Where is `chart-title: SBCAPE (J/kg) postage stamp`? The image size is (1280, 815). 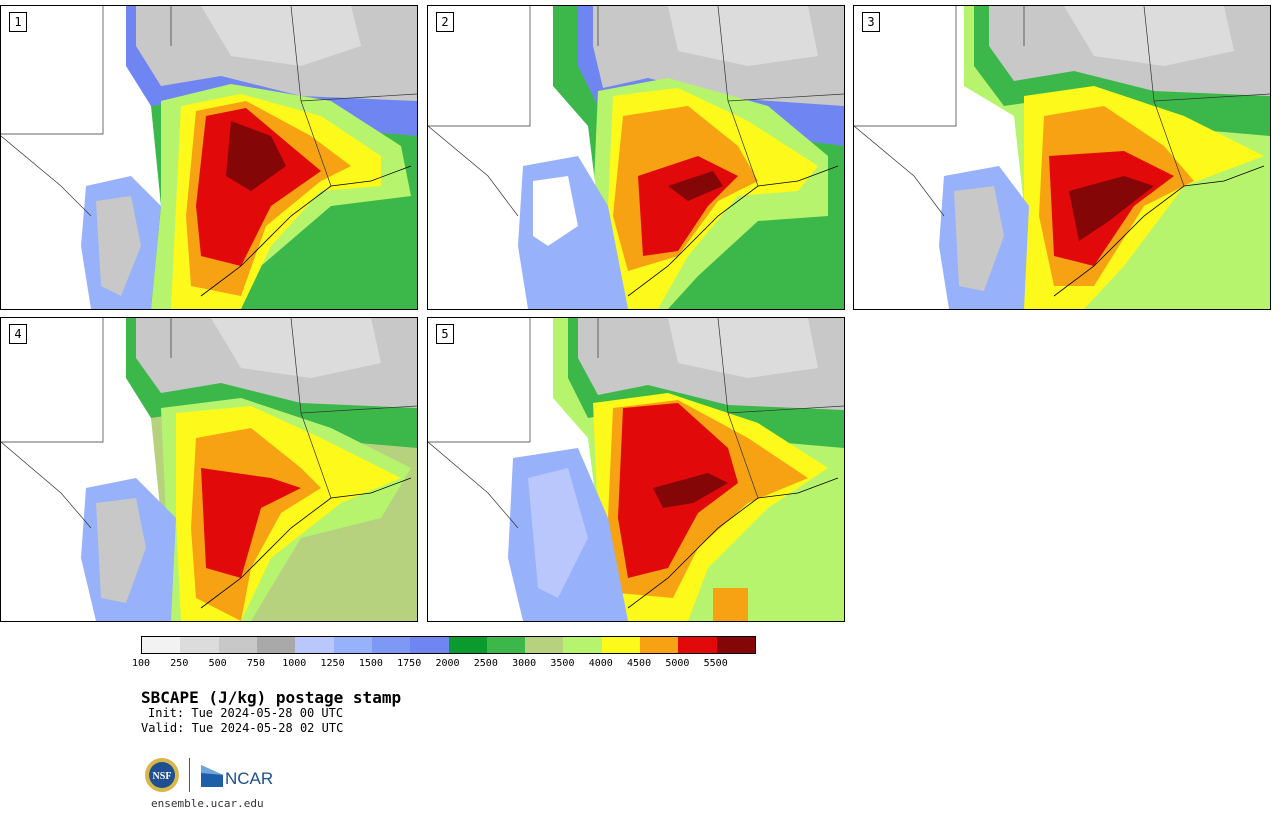
chart-title: SBCAPE (J/kg) postage stamp is located at coordinates (271, 697).